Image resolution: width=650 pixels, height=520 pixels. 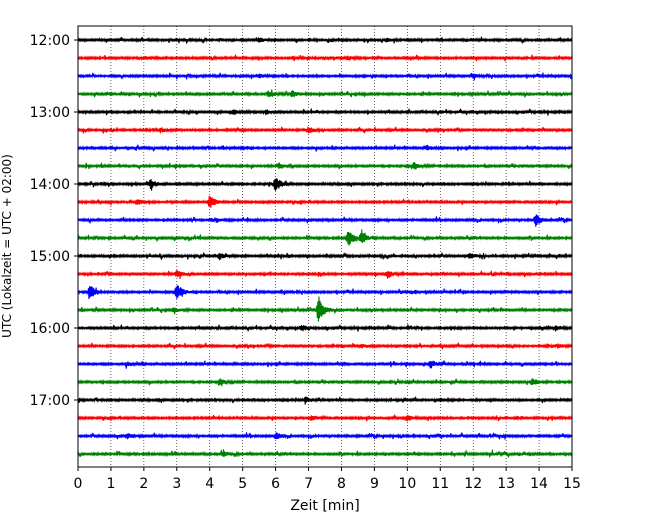 I want to click on y-axis-label: UTC (Lokalzeit = UTC + 02:00), so click(x=7, y=246).